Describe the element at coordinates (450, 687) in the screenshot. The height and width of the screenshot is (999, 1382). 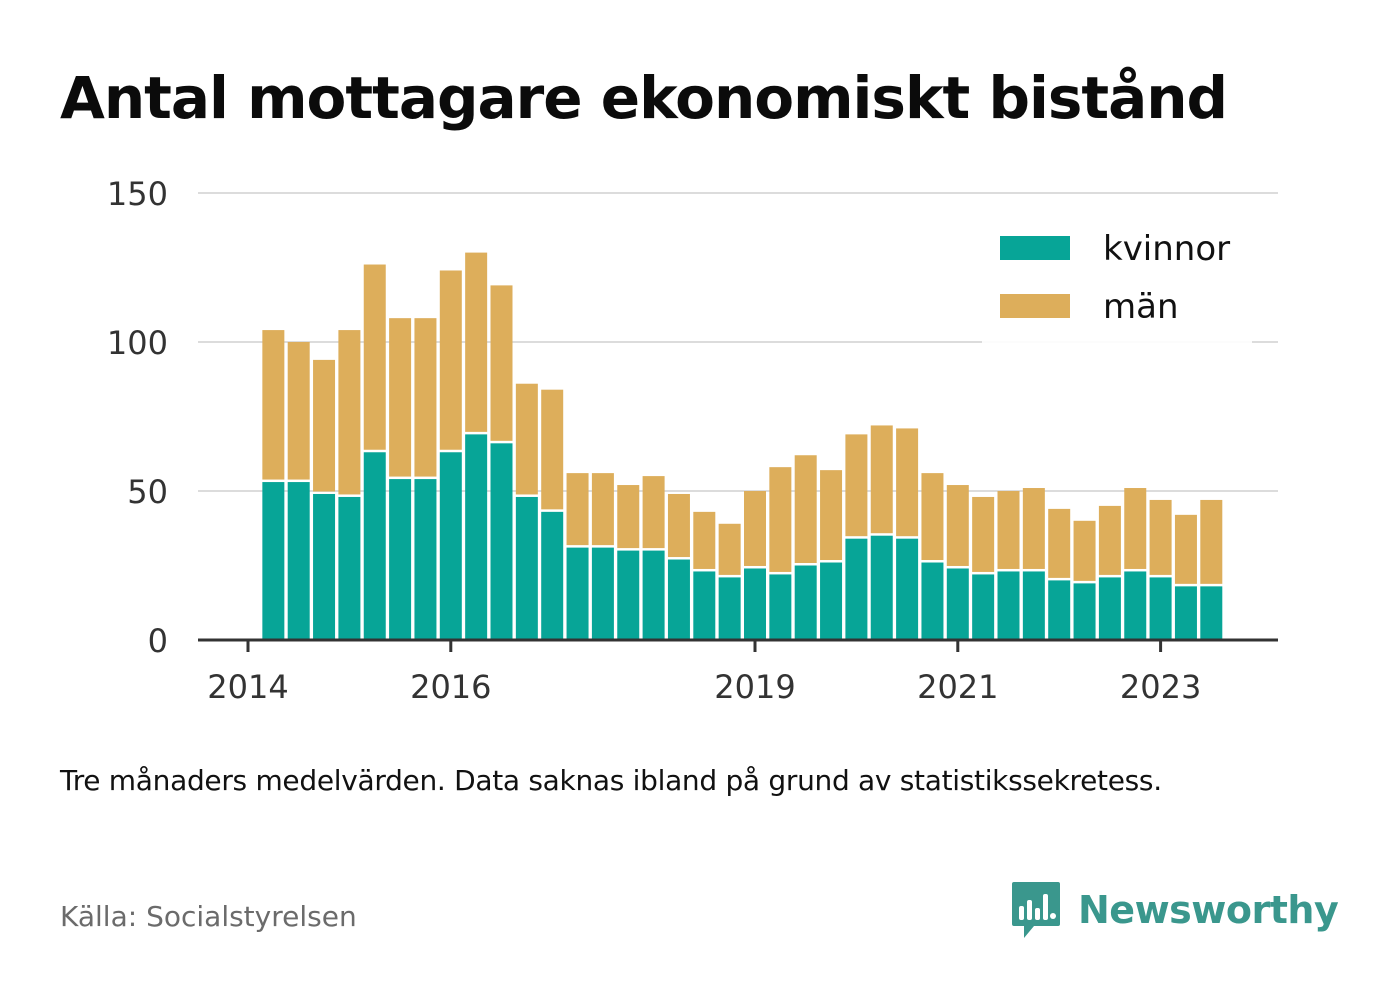
I see `x-tick-label: 2016` at that location.